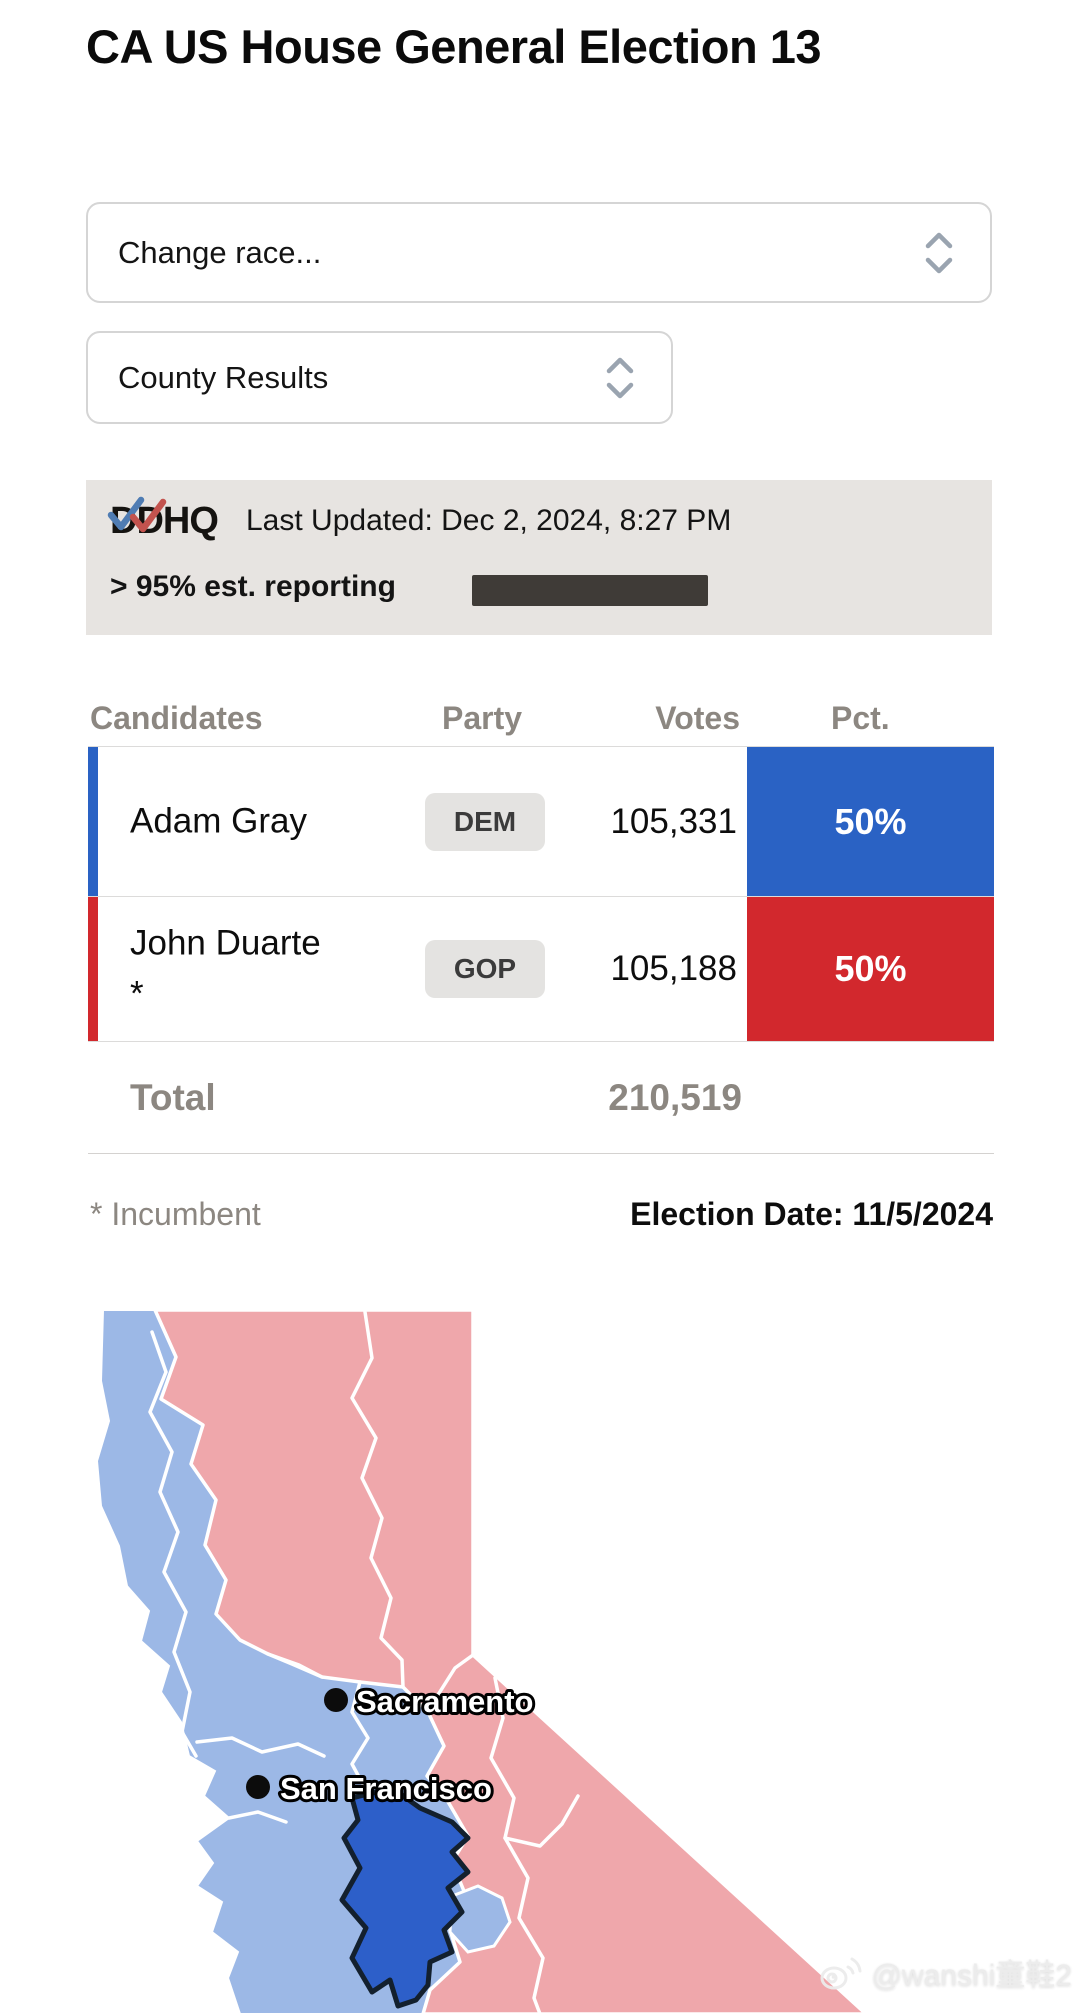  I want to click on candidate-row: Adam Gray DEM 105,331 50%, so click(541, 821).